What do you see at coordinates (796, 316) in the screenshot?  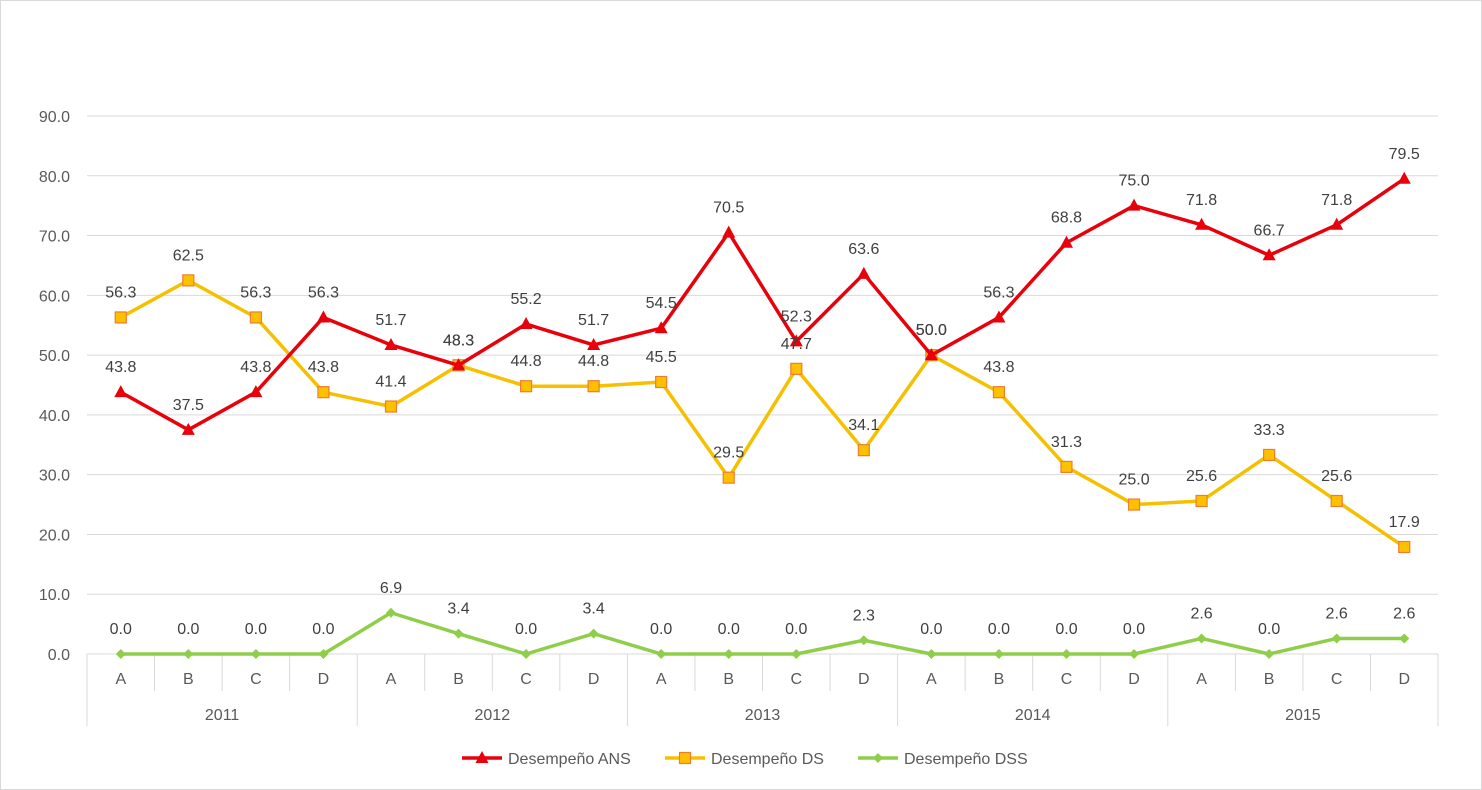 I see `data-label: 52.3` at bounding box center [796, 316].